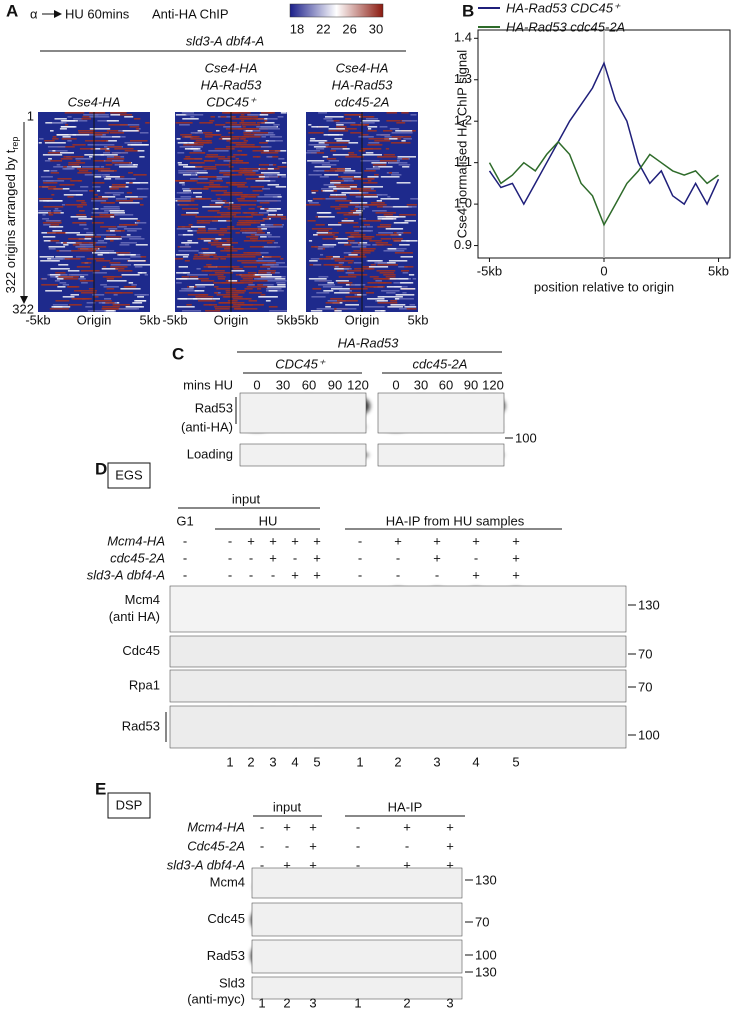  What do you see at coordinates (463, 161) in the screenshot?
I see `y-tick-label: 1.1` at bounding box center [463, 161].